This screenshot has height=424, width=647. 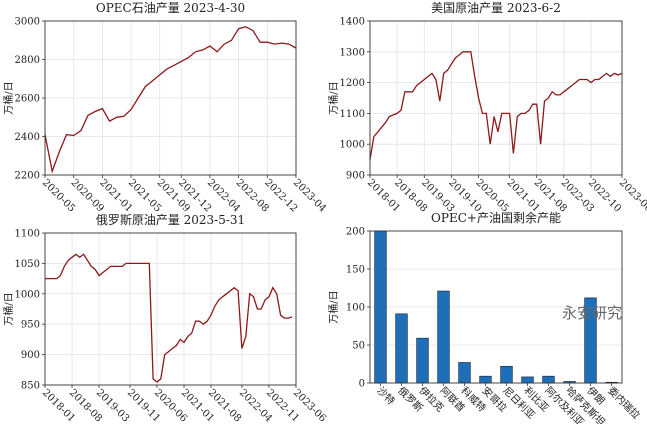 I want to click on x-tick-label: 沙特, so click(x=385, y=396).